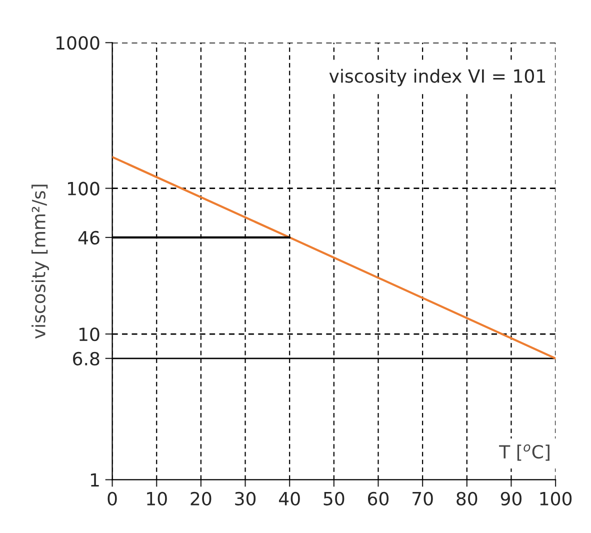 The image size is (591, 533). What do you see at coordinates (86, 359) in the screenshot?
I see `y-tick-label: 6.8` at bounding box center [86, 359].